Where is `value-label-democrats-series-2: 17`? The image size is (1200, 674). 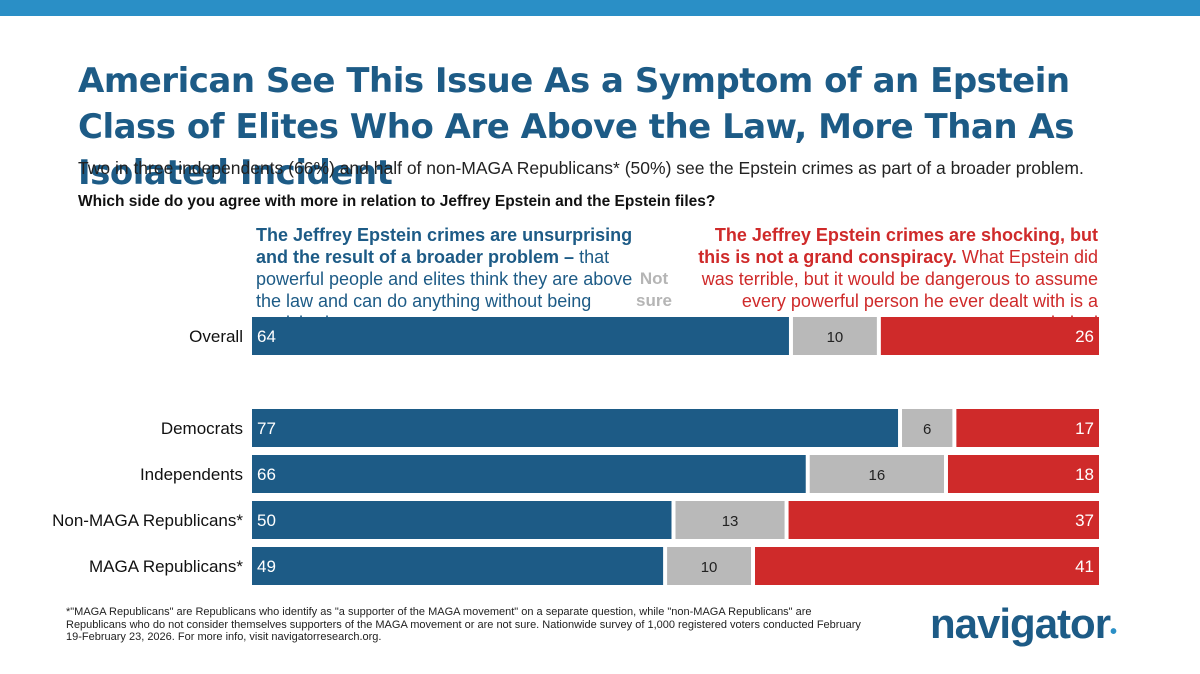 value-label-democrats-series-2: 17 is located at coordinates (1084, 428).